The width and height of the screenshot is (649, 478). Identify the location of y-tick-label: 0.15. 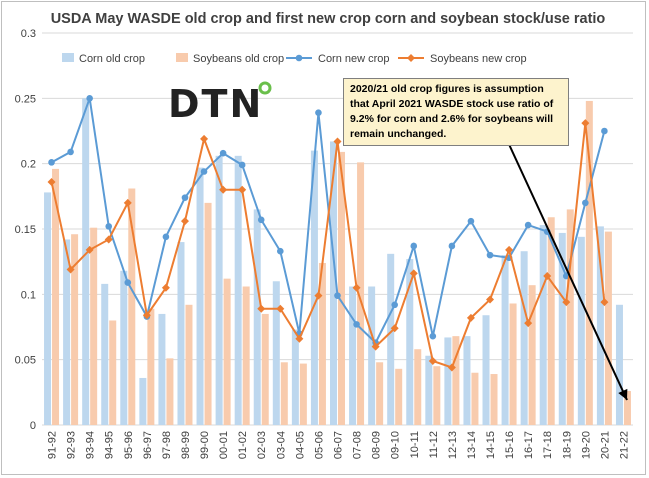
(25, 230).